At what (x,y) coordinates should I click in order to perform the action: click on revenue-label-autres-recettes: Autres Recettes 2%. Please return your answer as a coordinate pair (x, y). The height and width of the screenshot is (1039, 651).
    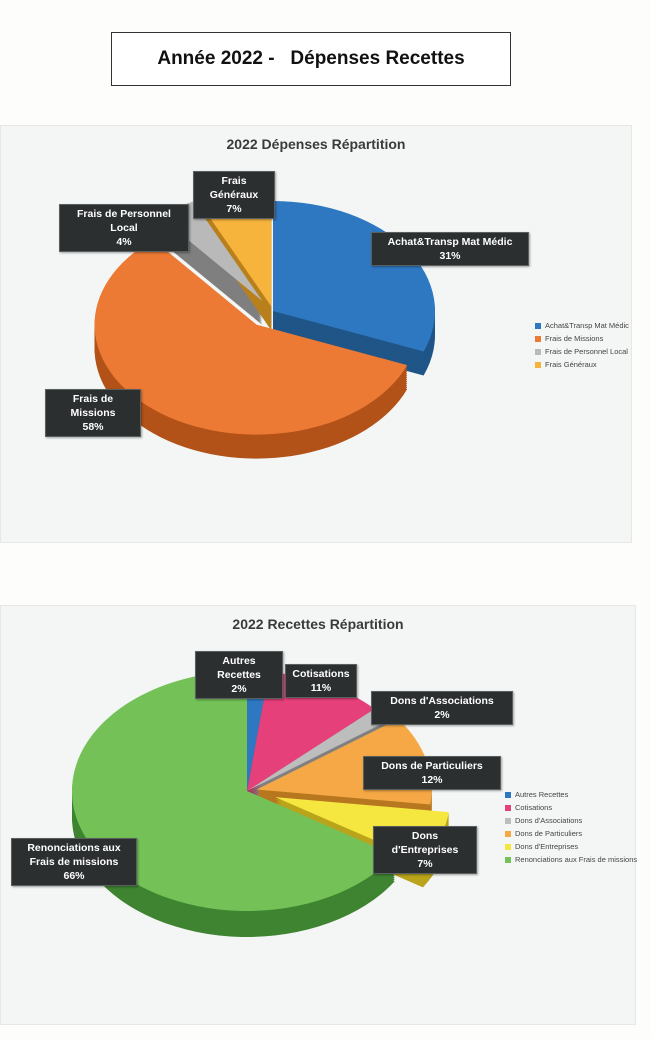
    Looking at the image, I should click on (239, 675).